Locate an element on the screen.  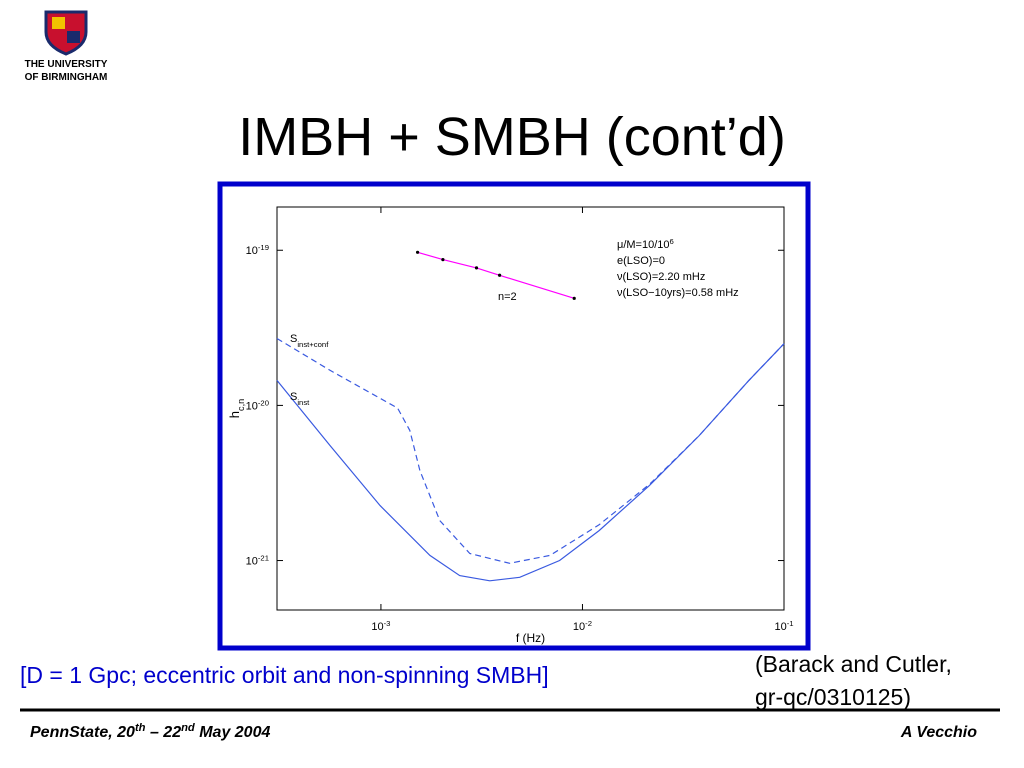
slide-title: IMBH + SMBH (cont’d) is located at coordinates (512, 137).